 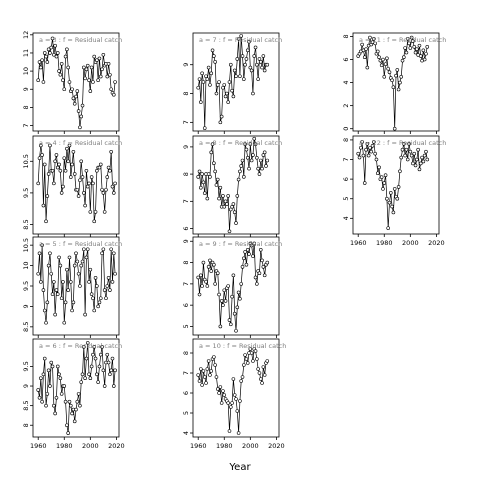 I want to click on y-tick-label: 10.5, so click(x=26, y=245).